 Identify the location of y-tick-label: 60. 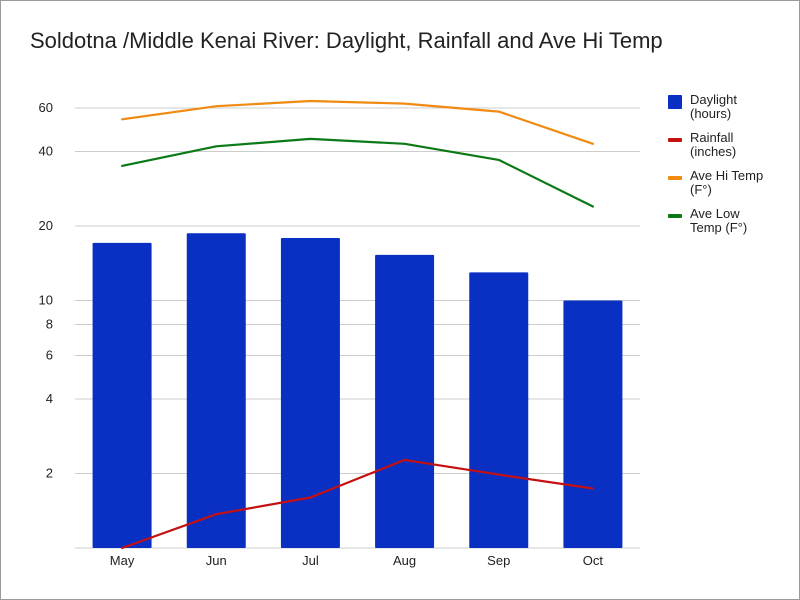
(46, 107).